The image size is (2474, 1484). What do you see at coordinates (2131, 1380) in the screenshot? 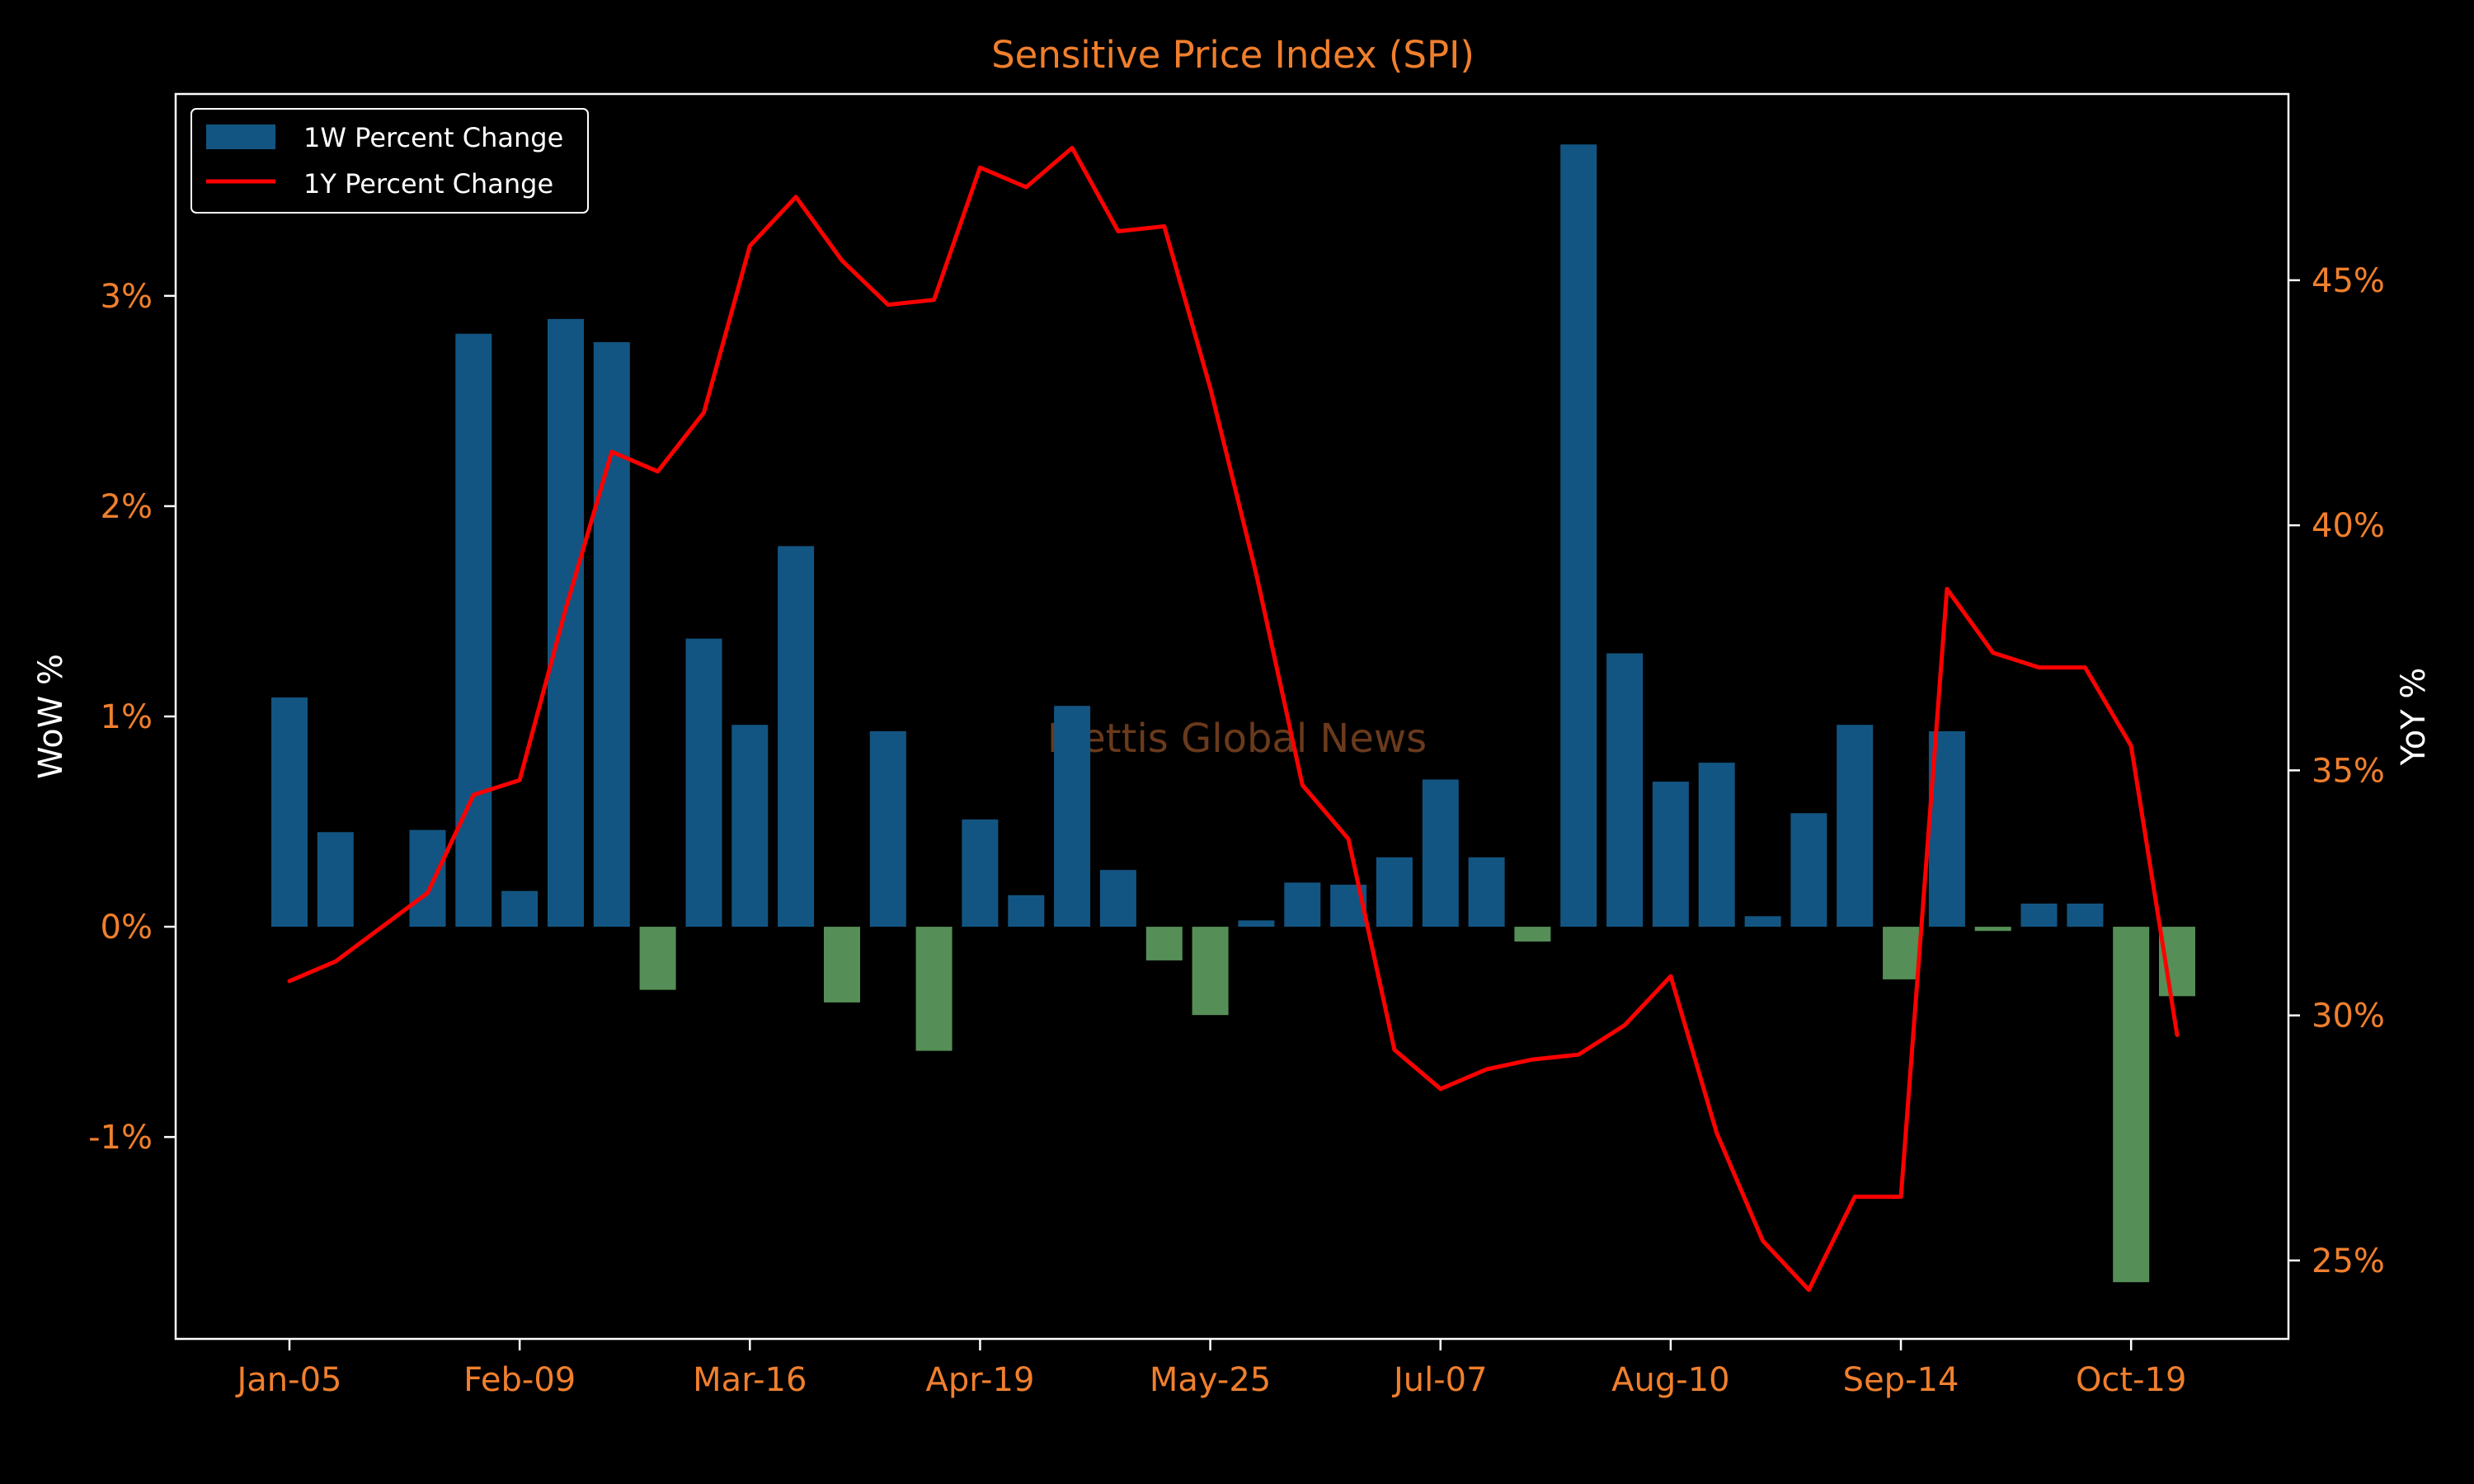
I see `x-tick-label: Oct-19` at bounding box center [2131, 1380].